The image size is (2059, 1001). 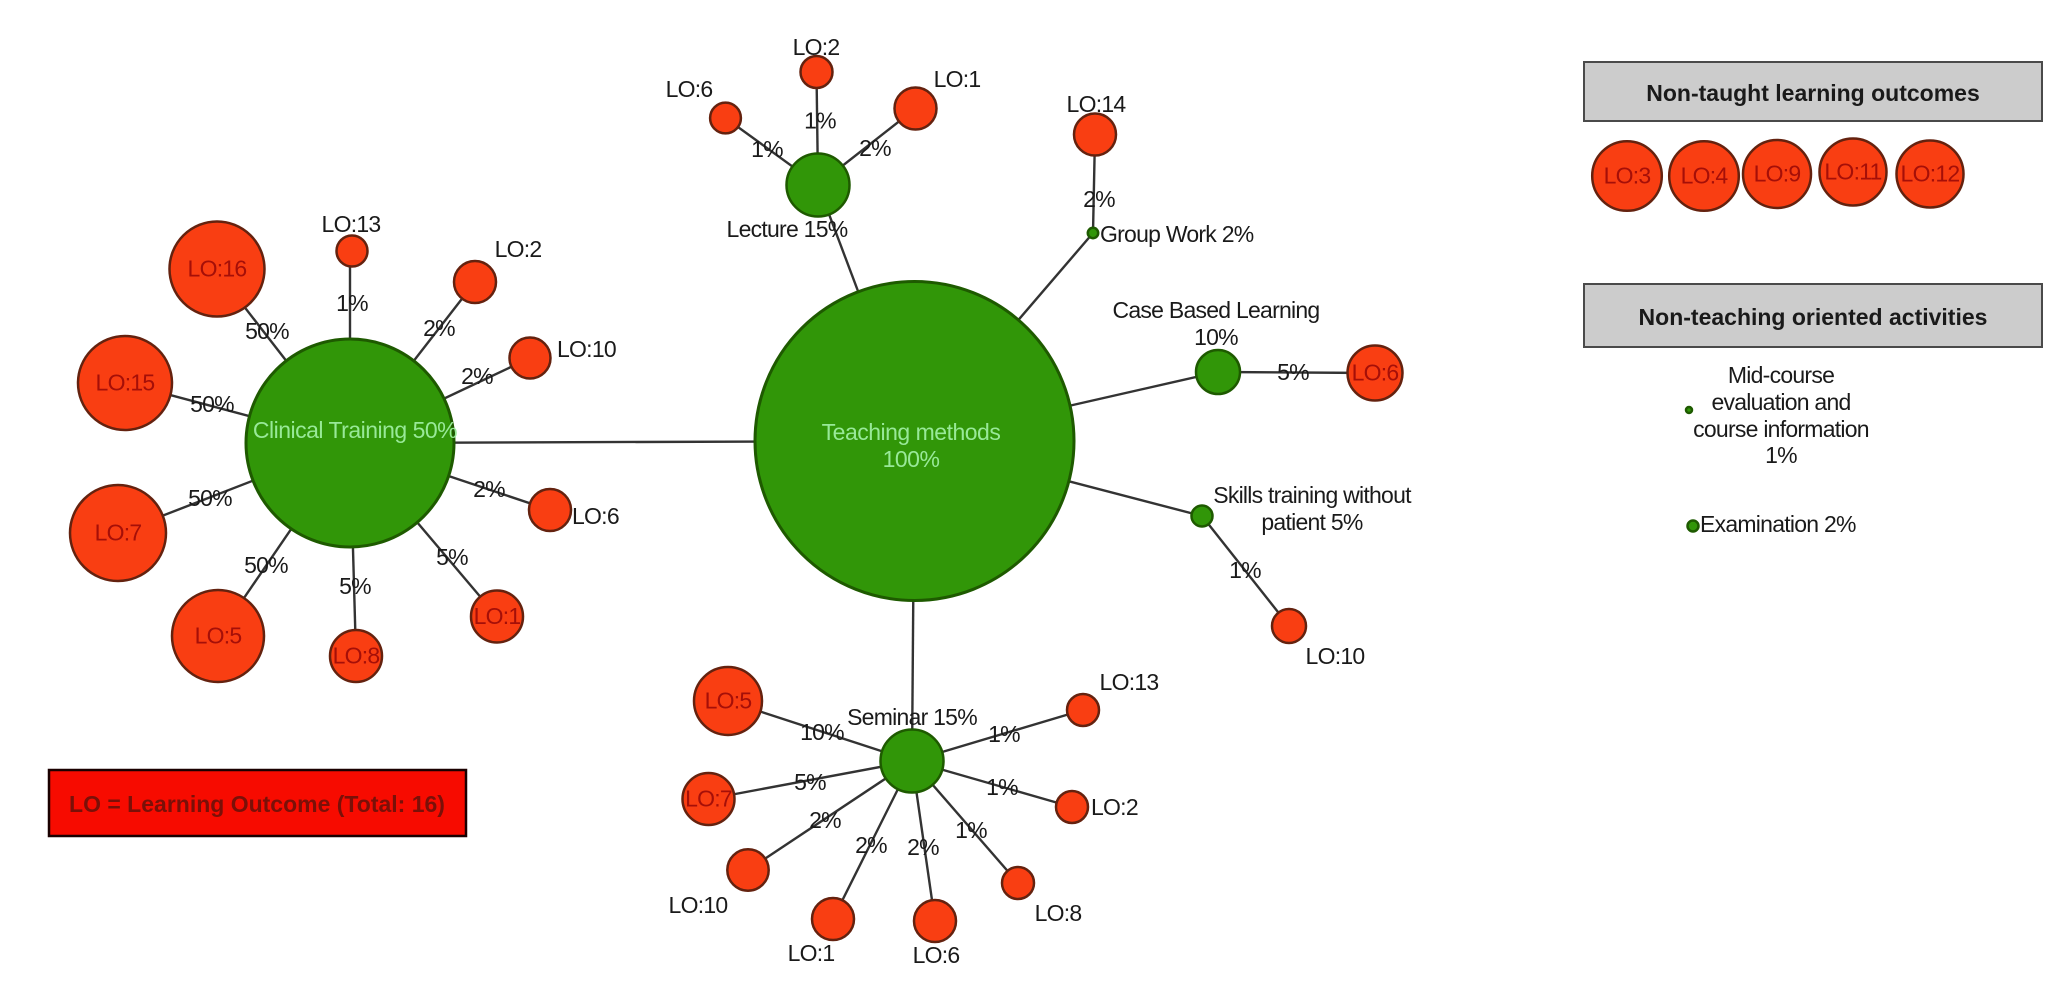 I want to click on svg-text:Non-teaching oriented activiti: Non-teaching oriented activities, so click(x=1813, y=317).